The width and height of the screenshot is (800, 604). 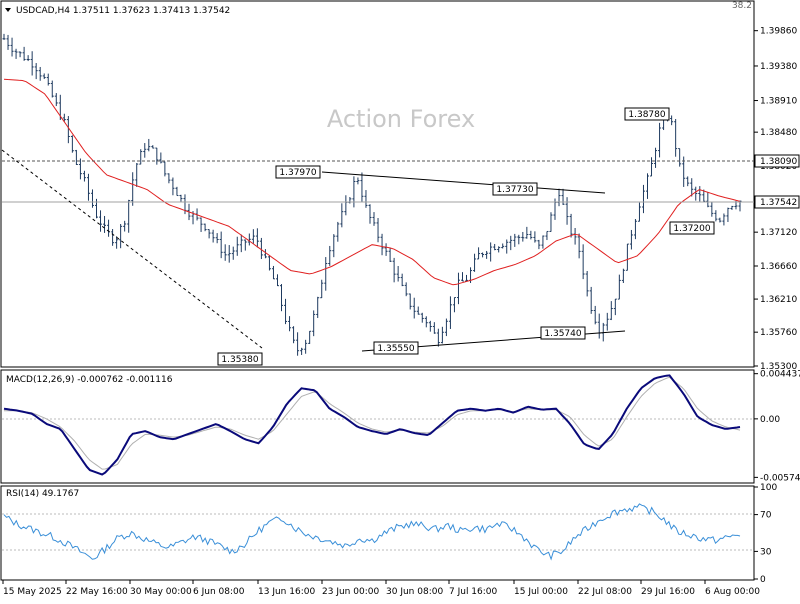 What do you see at coordinates (541, 592) in the screenshot?
I see `time-tick-label: 15 Jul 00:00` at bounding box center [541, 592].